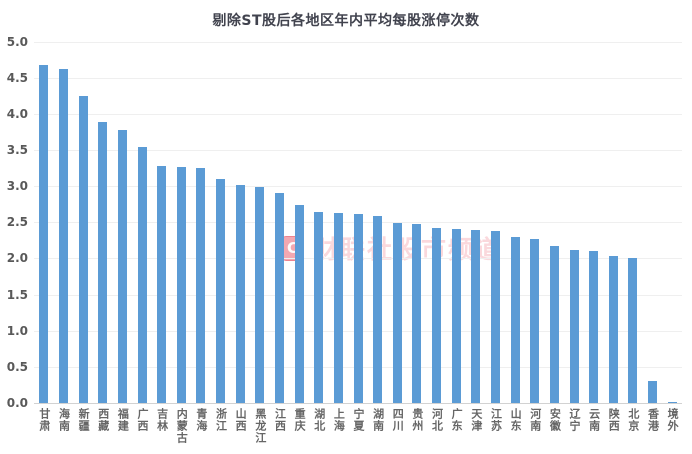 Image resolution: width=692 pixels, height=454 pixels. What do you see at coordinates (84, 420) in the screenshot?
I see `x-category-label: 新疆` at bounding box center [84, 420].